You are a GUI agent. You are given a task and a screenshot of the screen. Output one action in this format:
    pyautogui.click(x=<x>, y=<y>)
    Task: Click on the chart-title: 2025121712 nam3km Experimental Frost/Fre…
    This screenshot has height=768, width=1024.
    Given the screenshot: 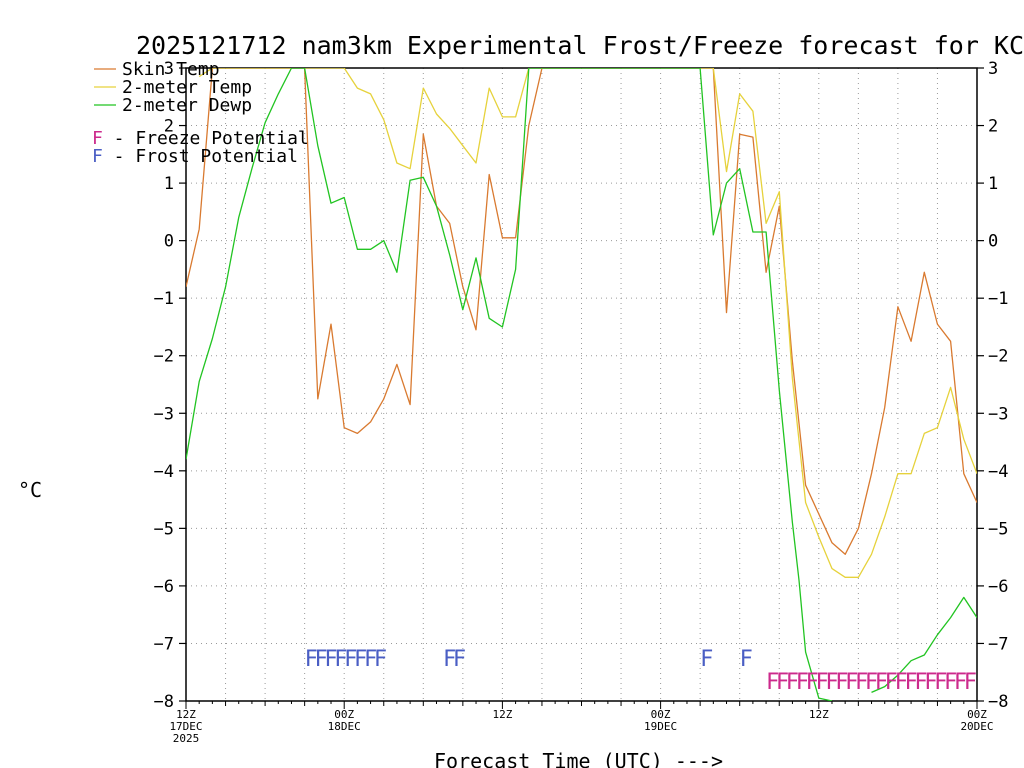 What is the action you would take?
    pyautogui.click(x=580, y=45)
    